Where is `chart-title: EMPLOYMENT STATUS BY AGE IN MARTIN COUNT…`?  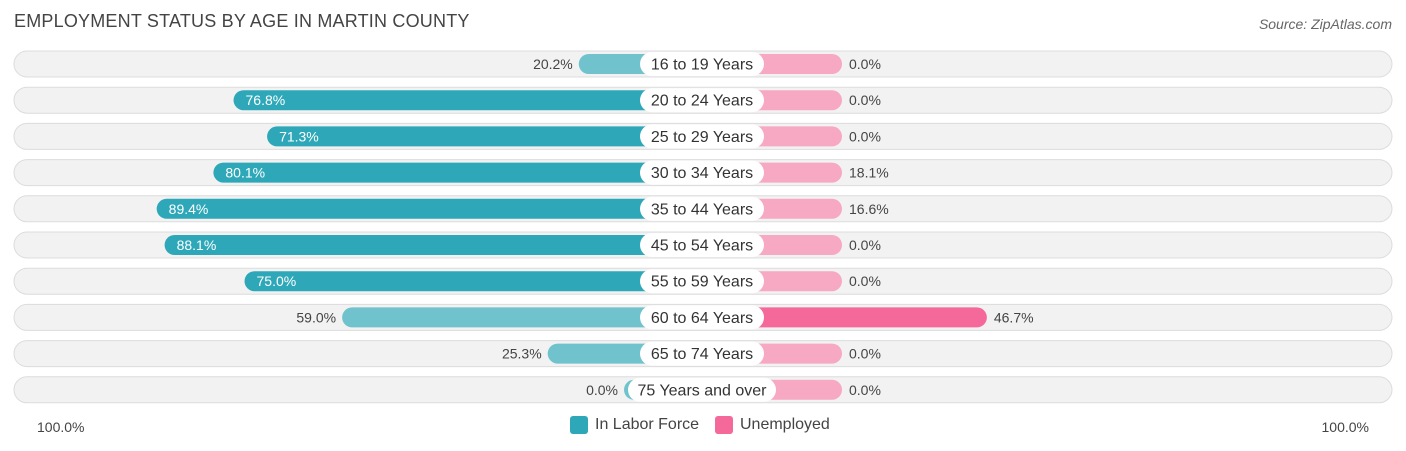
chart-title: EMPLOYMENT STATUS BY AGE IN MARTIN COUNT… is located at coordinates (242, 21).